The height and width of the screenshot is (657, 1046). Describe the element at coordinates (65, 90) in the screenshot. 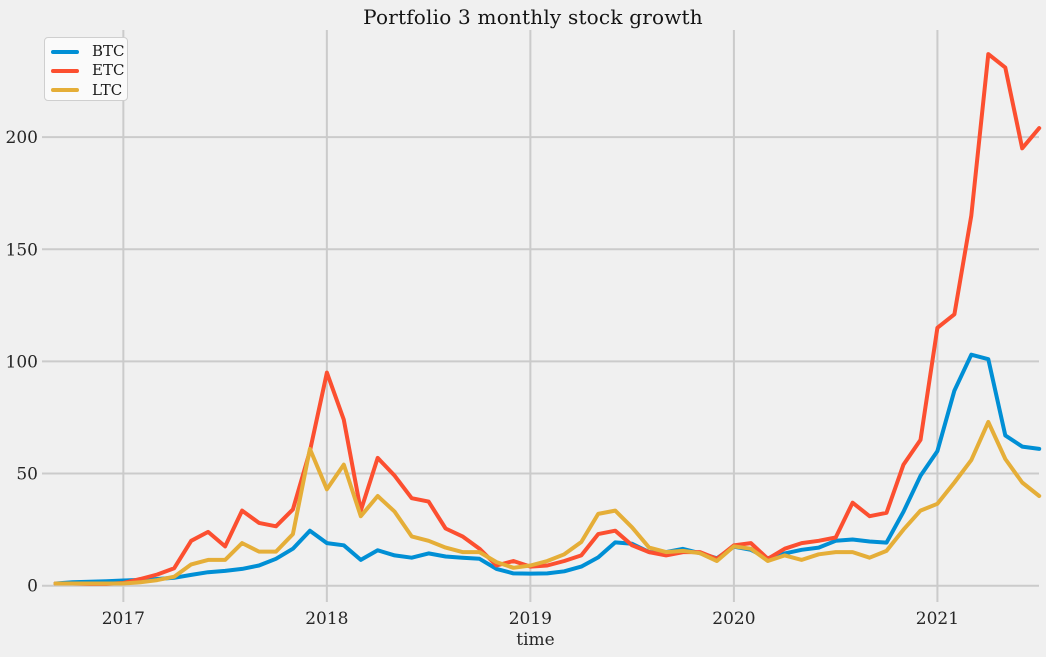

I see `legend-swatch-ltc-line` at that location.